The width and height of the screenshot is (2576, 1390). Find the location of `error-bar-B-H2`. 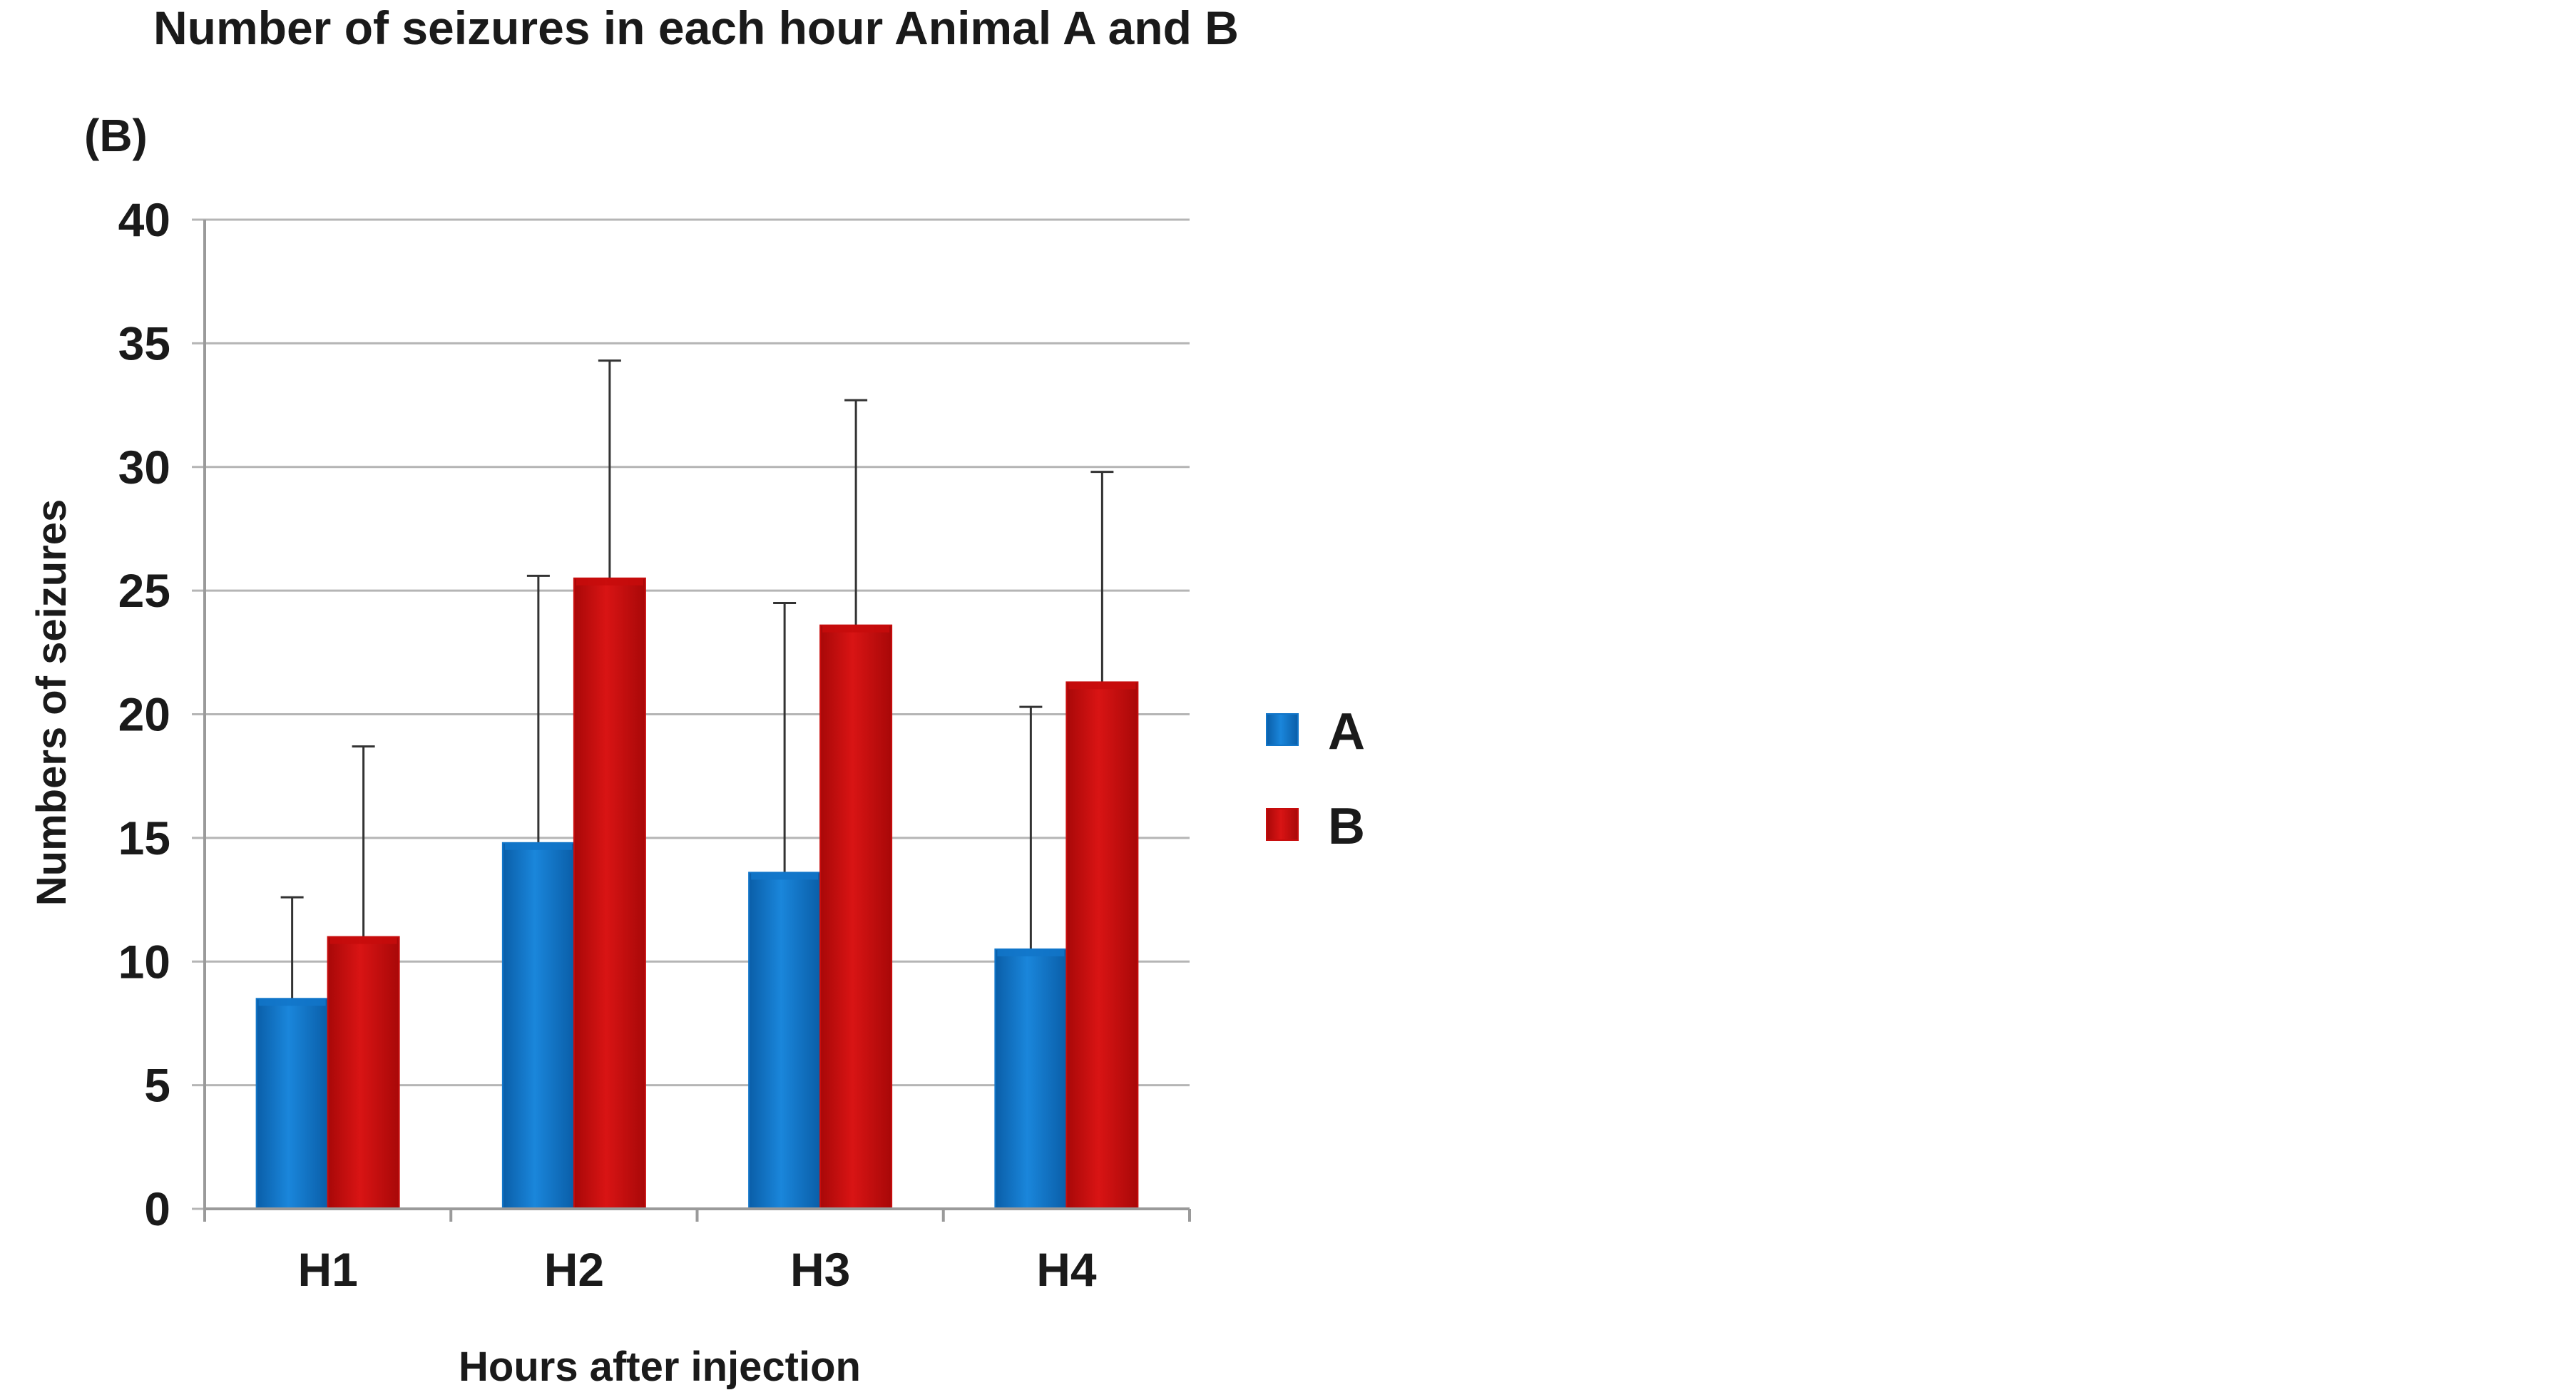

error-bar-B-H2 is located at coordinates (609, 468).